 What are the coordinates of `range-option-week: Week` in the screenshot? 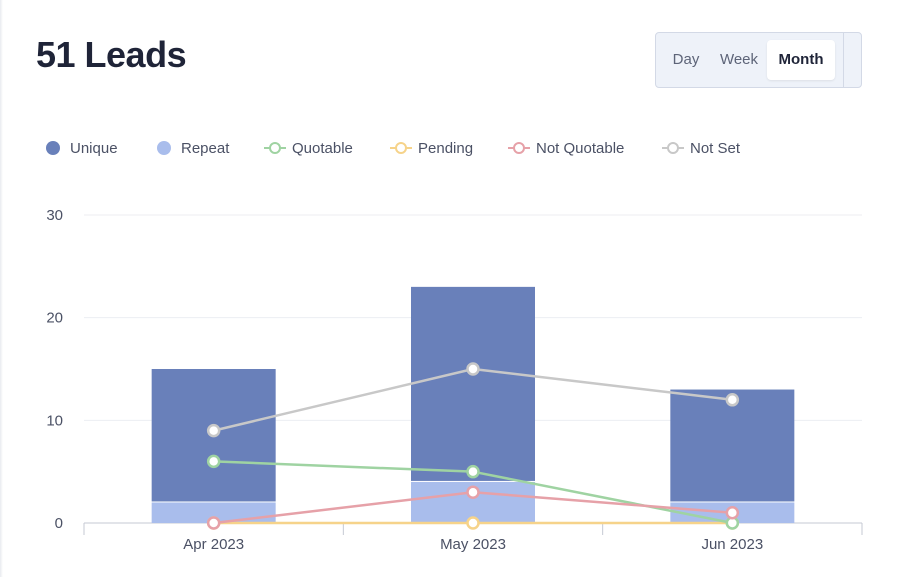 It's located at (739, 59).